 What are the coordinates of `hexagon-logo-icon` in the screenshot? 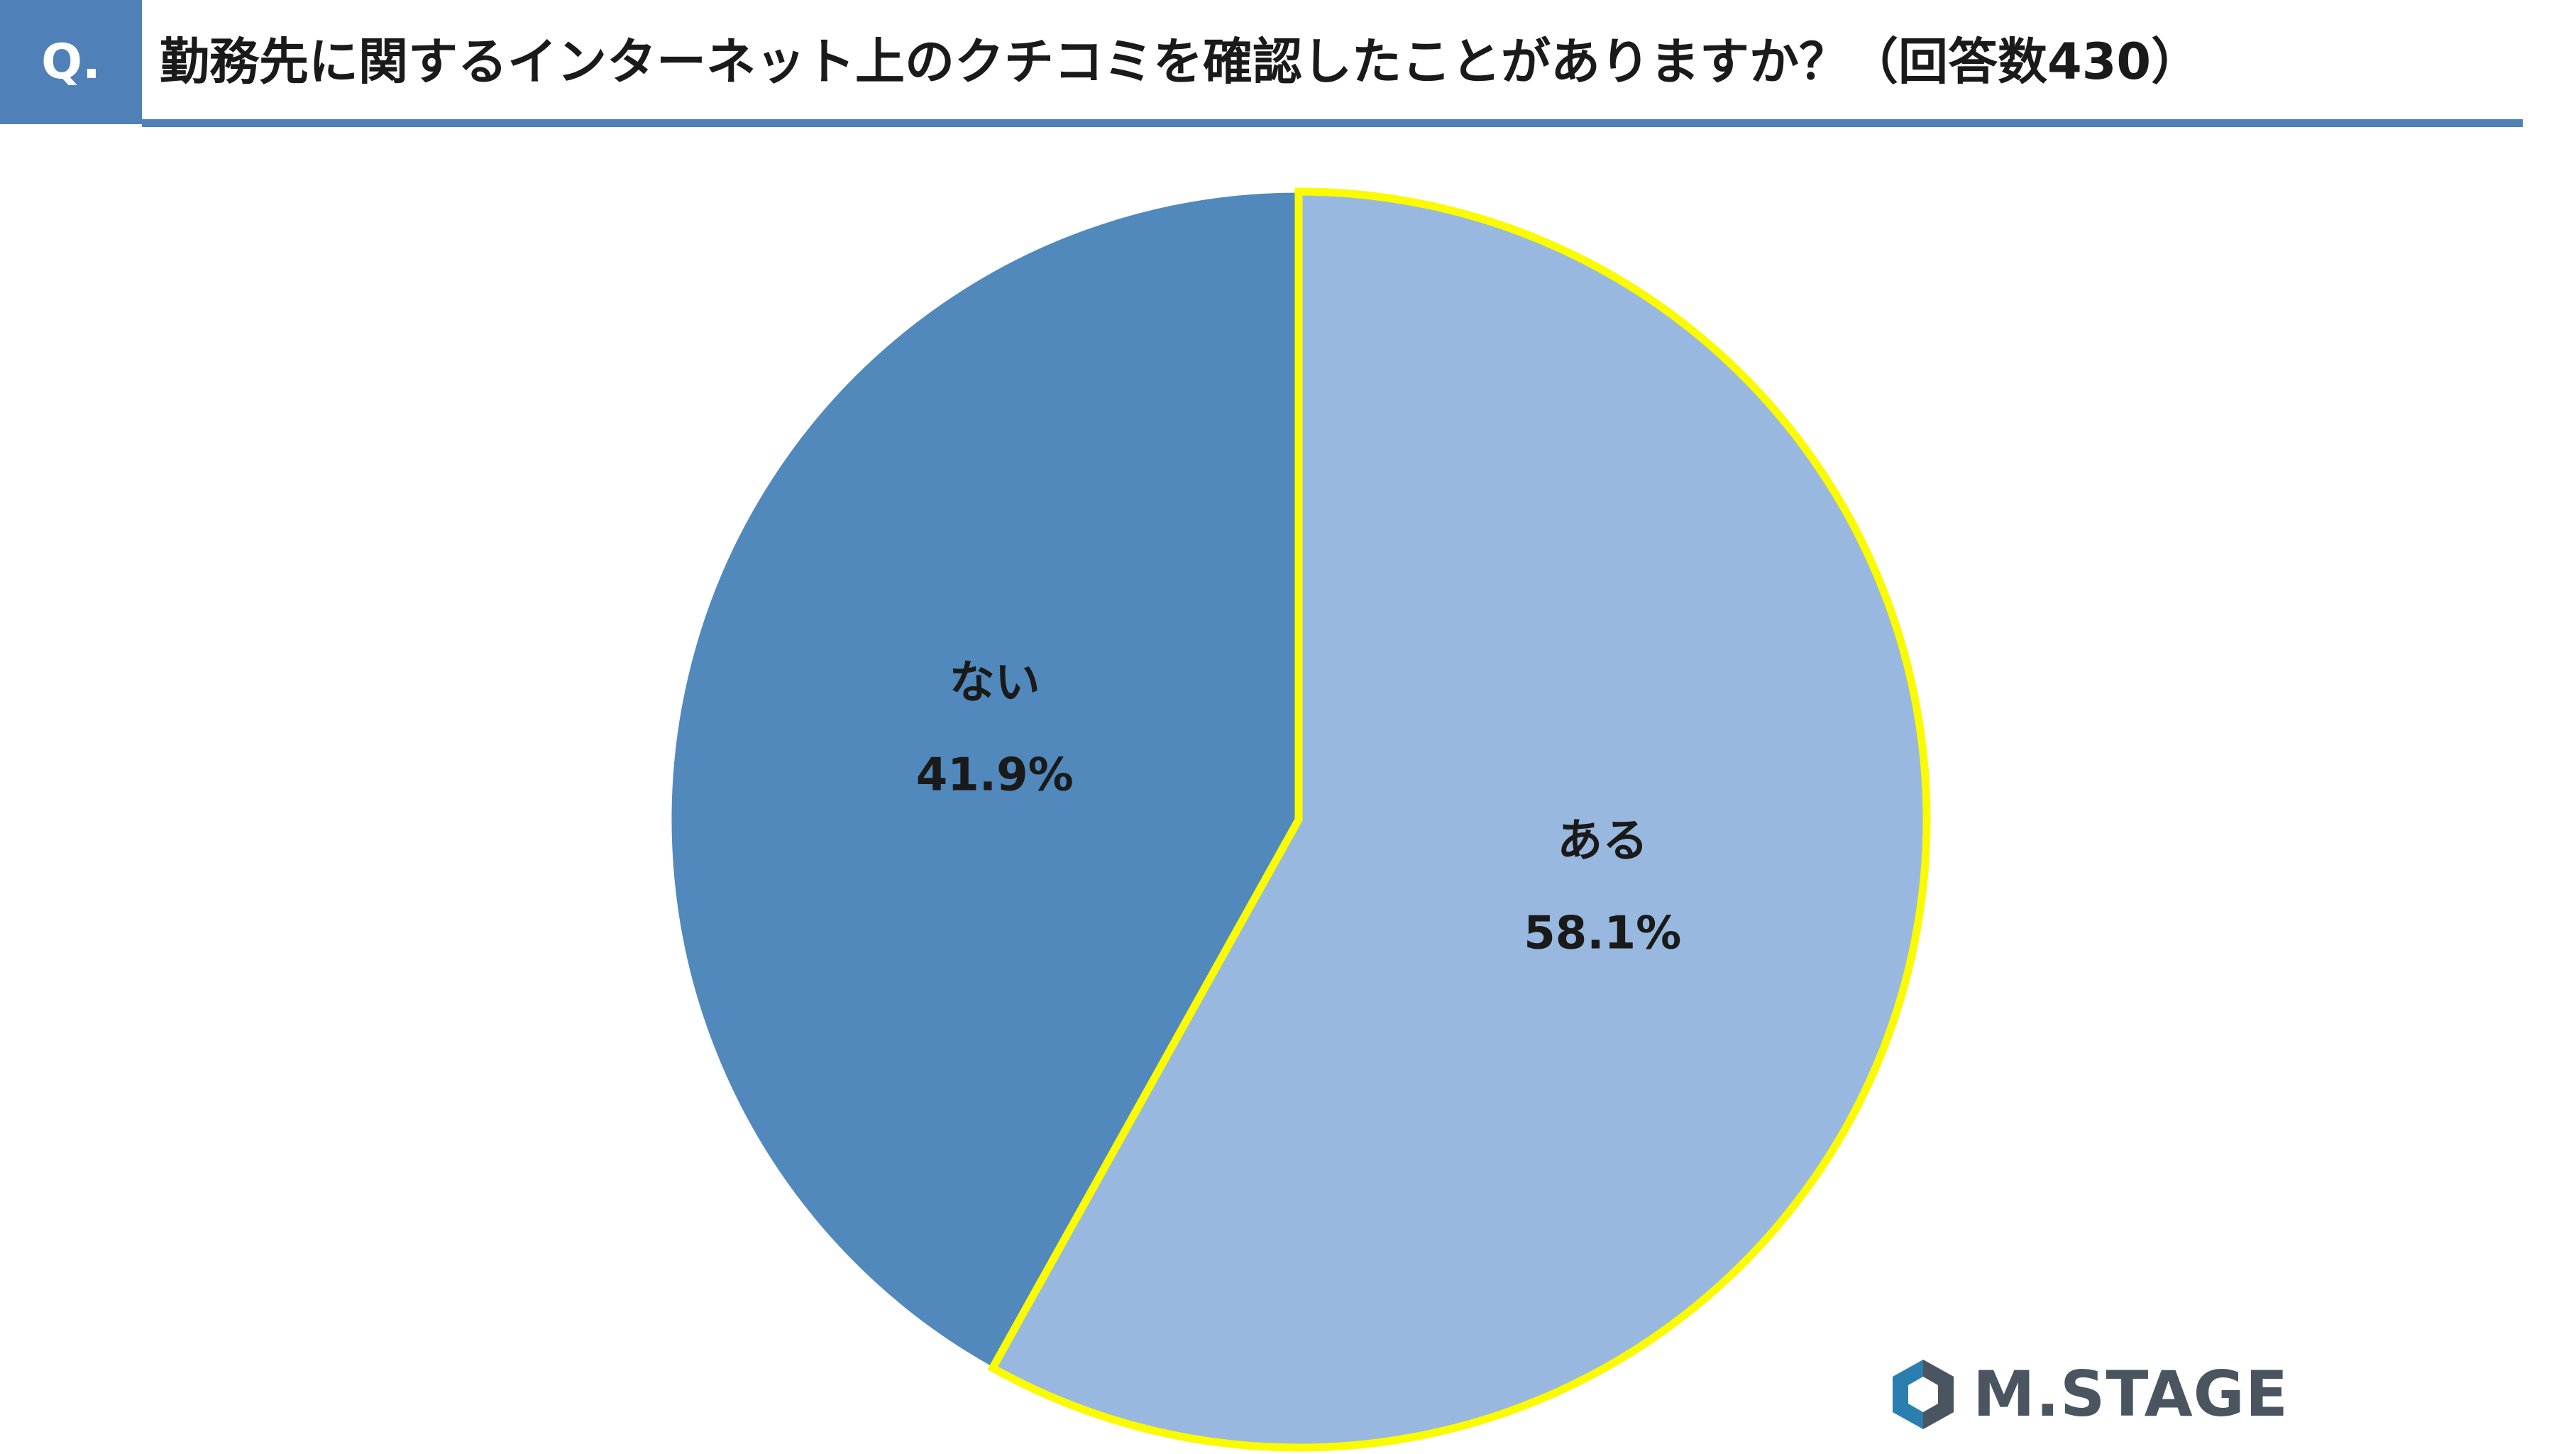 It's located at (1923, 1394).